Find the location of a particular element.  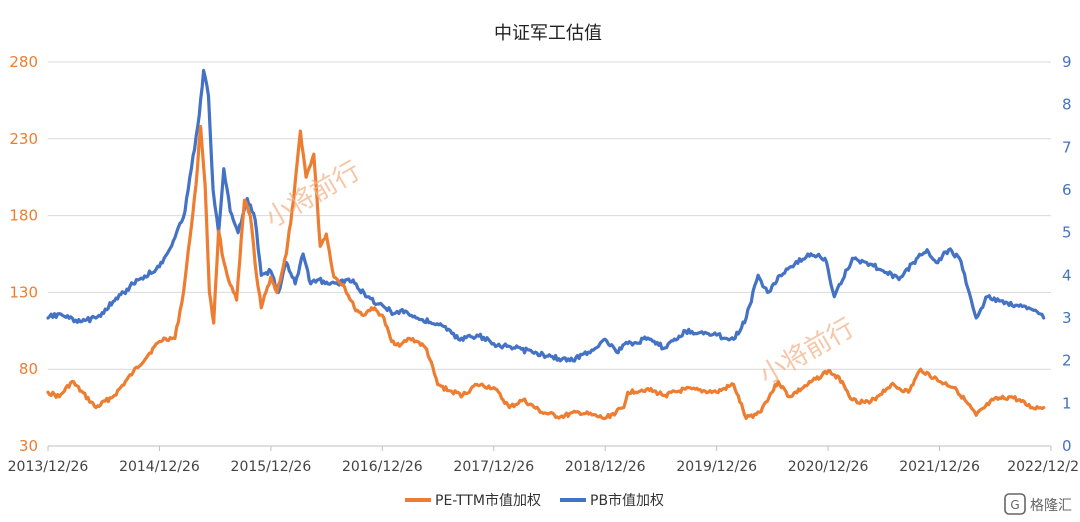

brand-logo: G 格隆汇 is located at coordinates (1038, 504).